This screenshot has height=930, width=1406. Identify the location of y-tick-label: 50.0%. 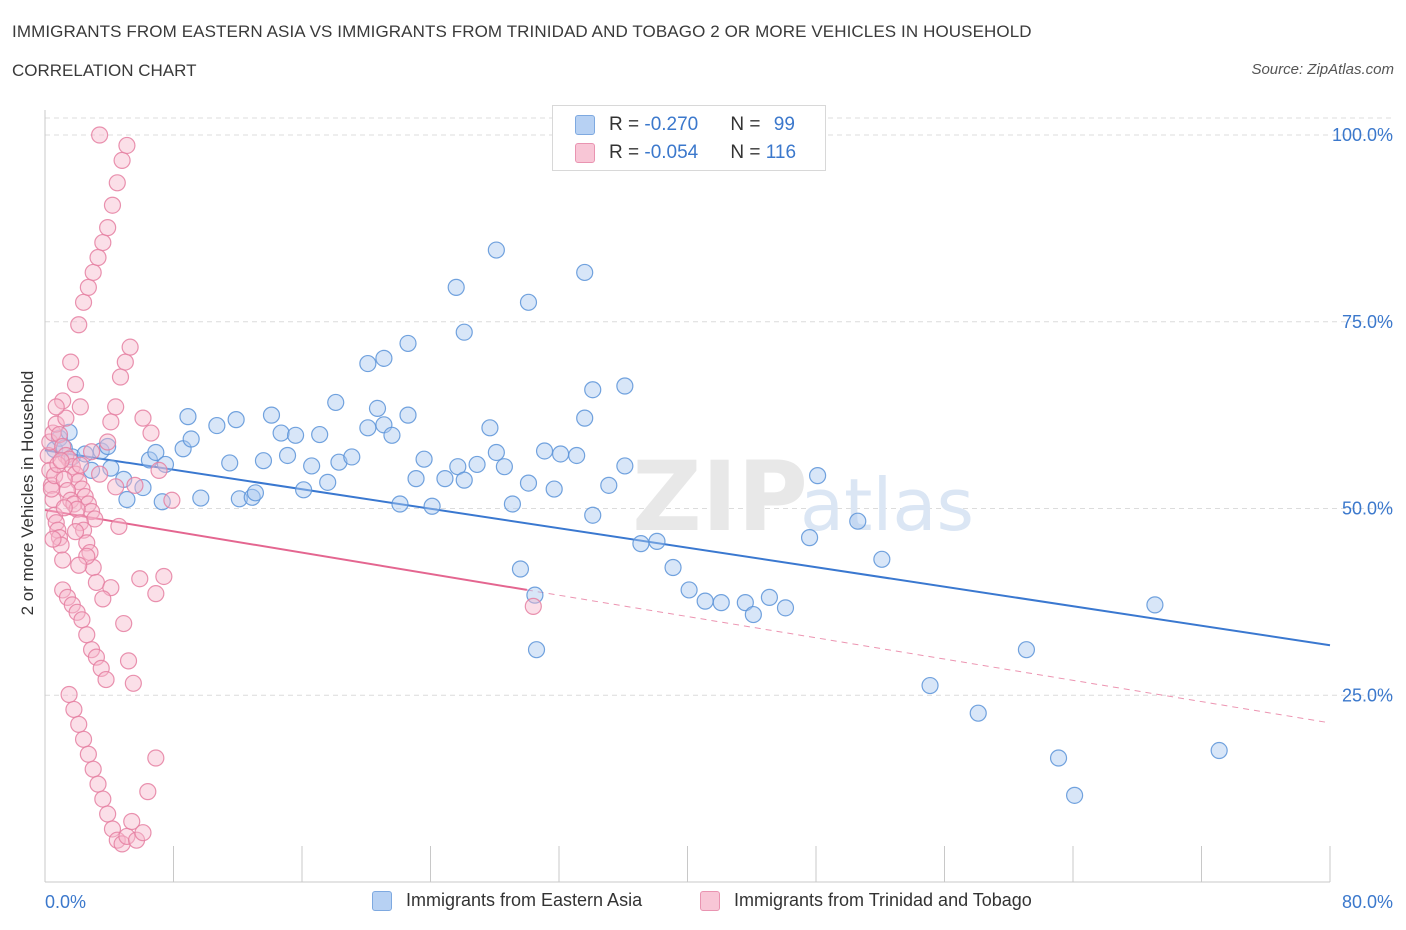
(1367, 509).